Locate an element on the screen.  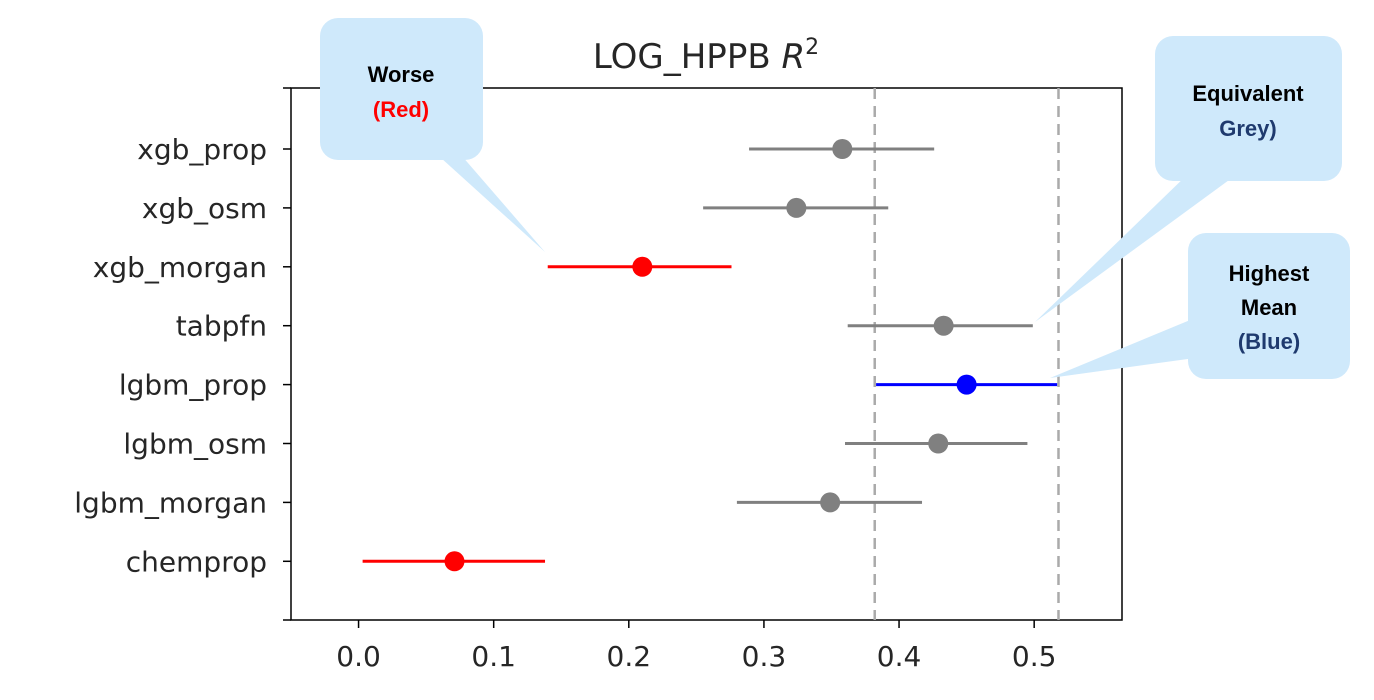
y-tick-label: xgb_morgan is located at coordinates (180, 267).